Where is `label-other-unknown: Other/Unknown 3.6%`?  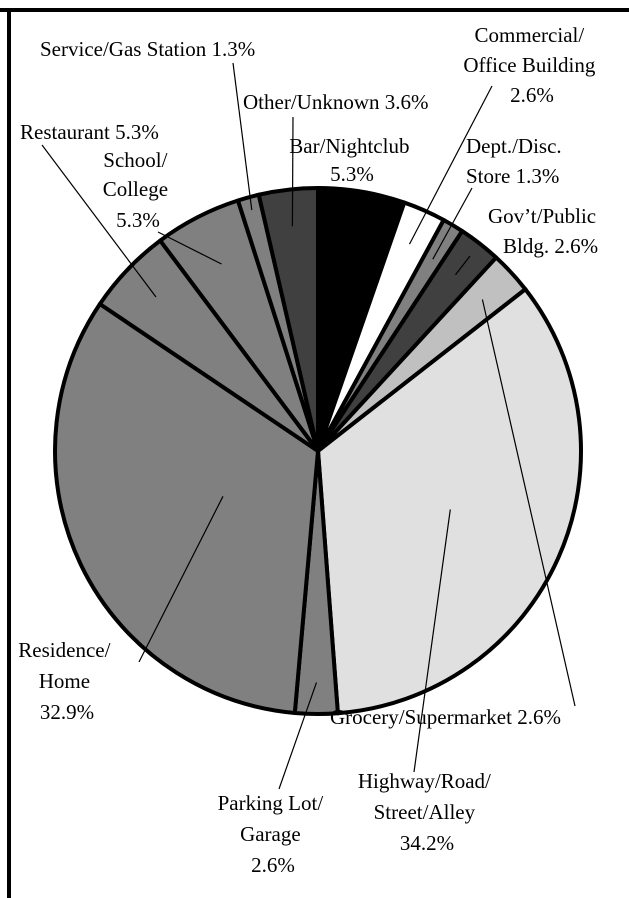 label-other-unknown: Other/Unknown 3.6% is located at coordinates (335, 102).